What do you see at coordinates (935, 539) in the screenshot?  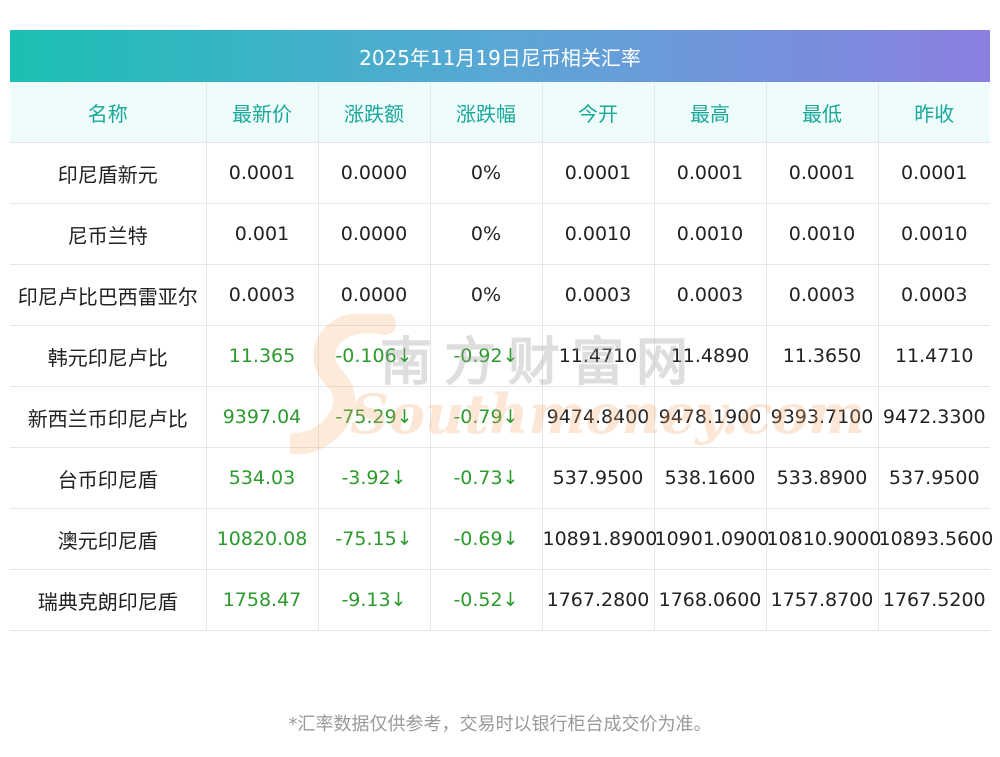 I see `cell-prev: 10893.5600` at bounding box center [935, 539].